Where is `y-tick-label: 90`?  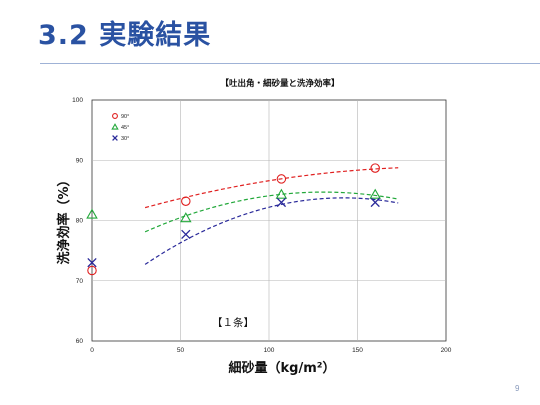 y-tick-label: 90 is located at coordinates (80, 160).